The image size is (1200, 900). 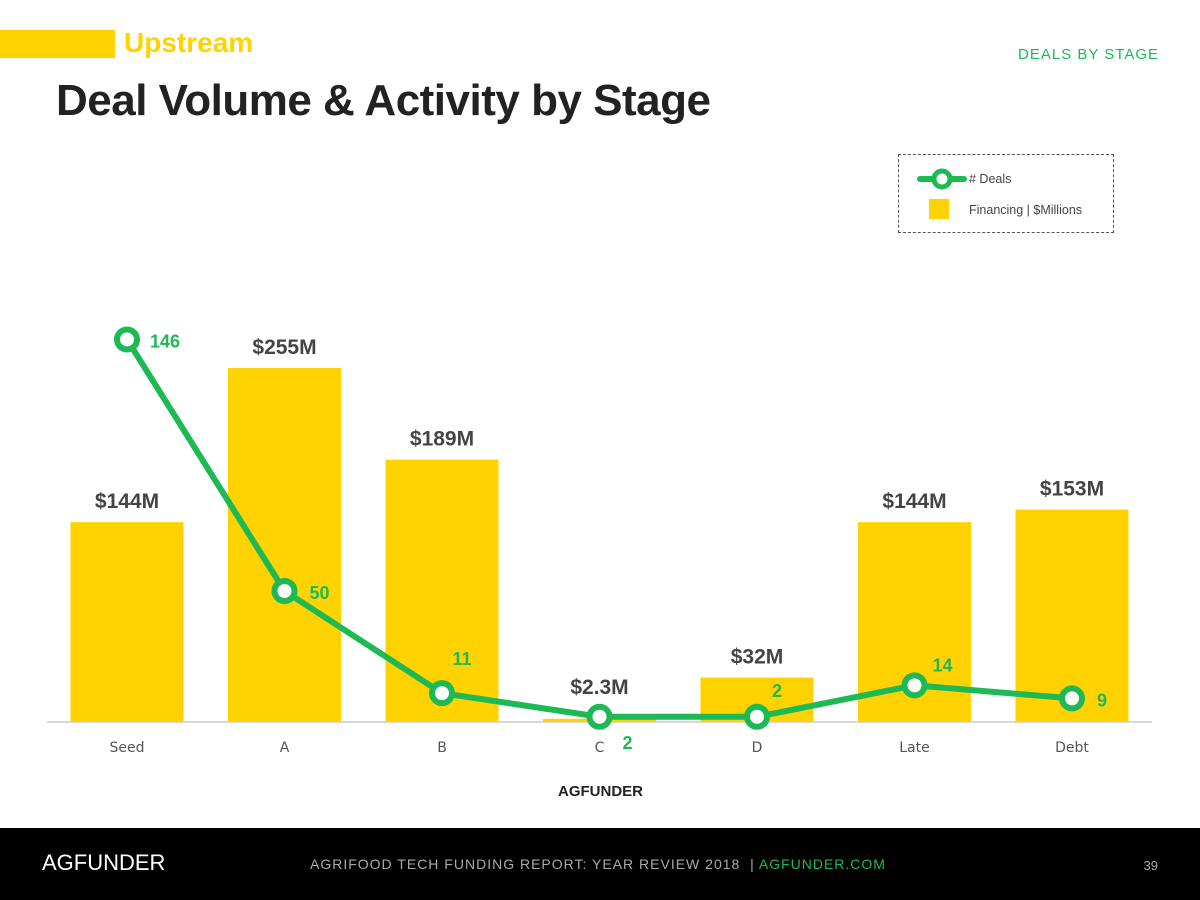 What do you see at coordinates (600, 748) in the screenshot?
I see `x-tick-label: C` at bounding box center [600, 748].